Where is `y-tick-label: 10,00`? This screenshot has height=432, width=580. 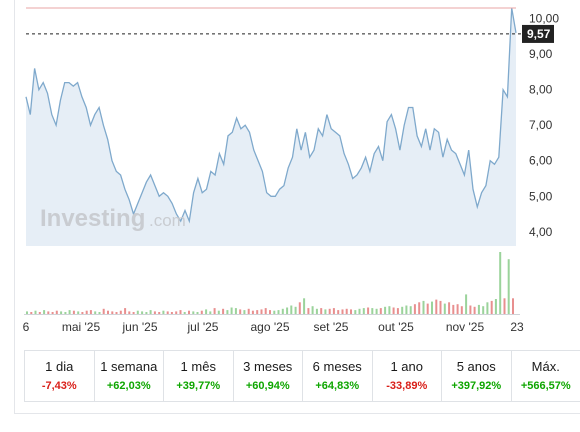
y-tick-label: 10,00 is located at coordinates (544, 19).